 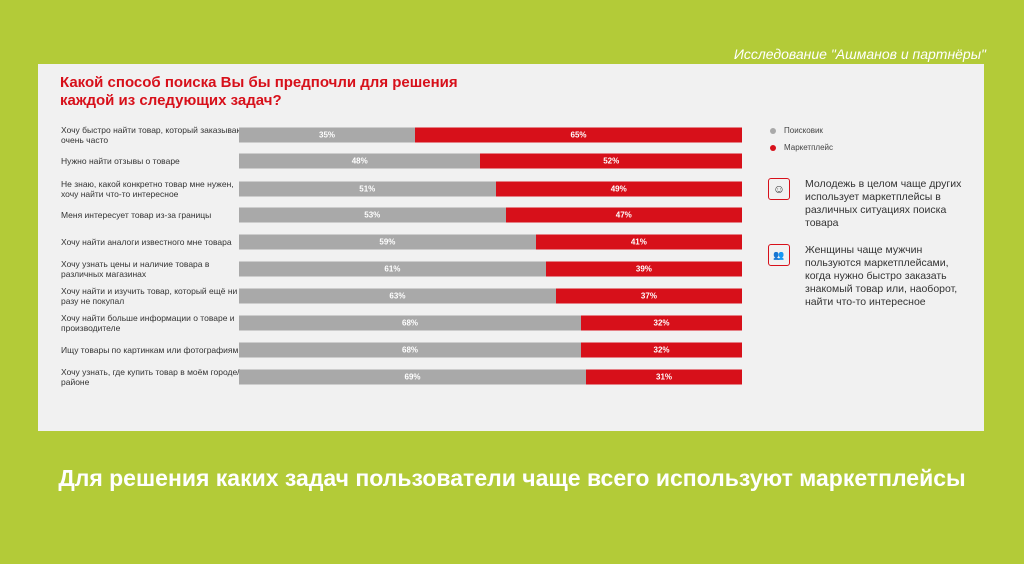 I want to click on bar-search: 51%, so click(x=367, y=189).